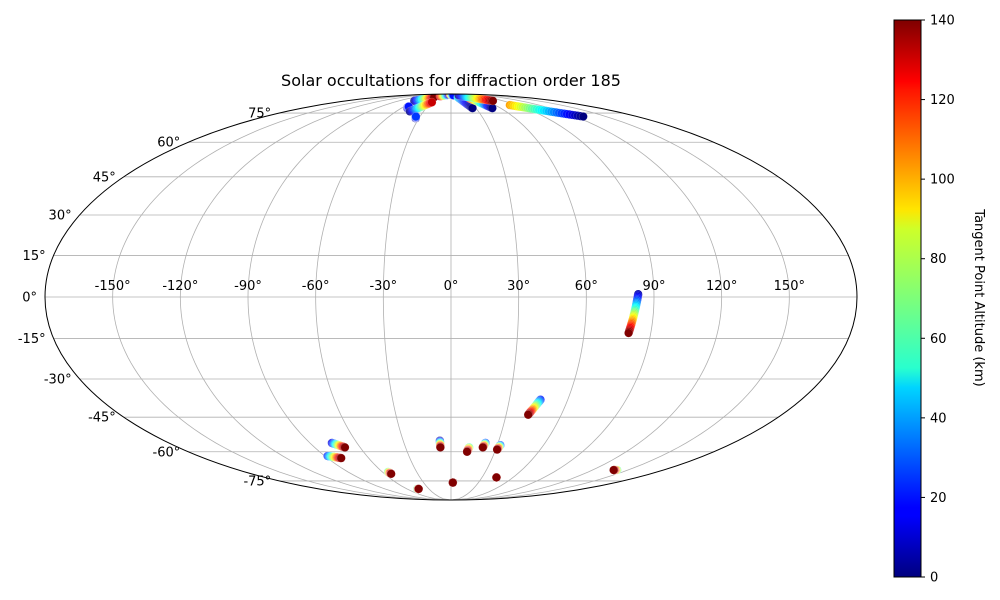  What do you see at coordinates (938, 300) in the screenshot?
I see `colorbar-ticks: 0 20 40 60 80 100 120 140` at bounding box center [938, 300].